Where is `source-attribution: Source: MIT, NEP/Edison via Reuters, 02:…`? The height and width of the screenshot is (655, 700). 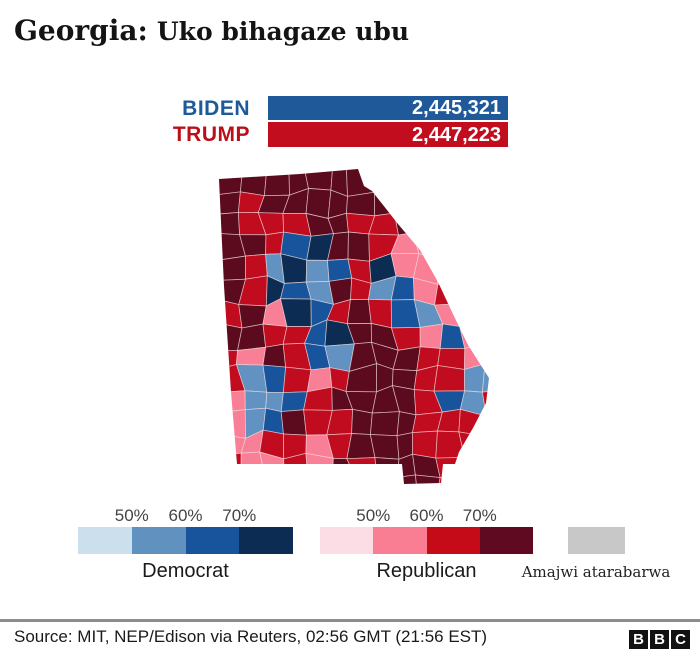
source-attribution: Source: MIT, NEP/Edison via Reuters, 02:… is located at coordinates (251, 636).